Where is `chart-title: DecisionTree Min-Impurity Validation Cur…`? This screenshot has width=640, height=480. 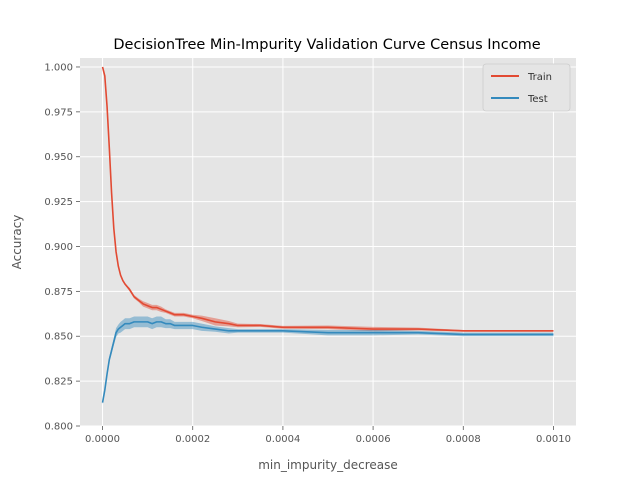
chart-title: DecisionTree Min-Impurity Validation Cur… is located at coordinates (326, 45).